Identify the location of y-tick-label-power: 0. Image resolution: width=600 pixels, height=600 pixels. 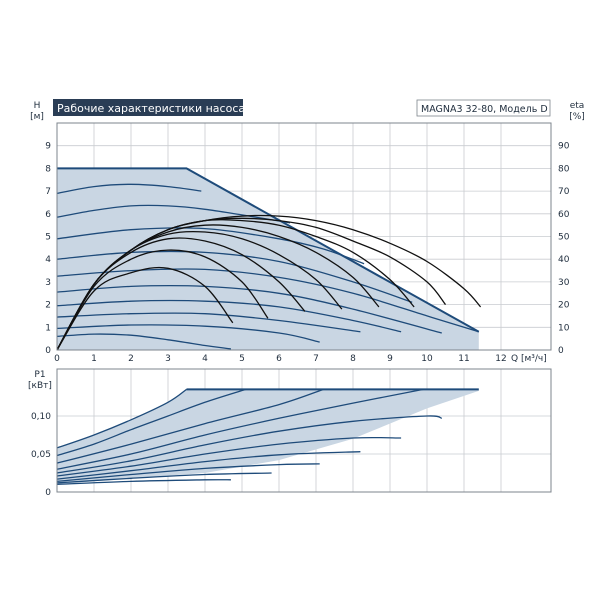
(48, 493).